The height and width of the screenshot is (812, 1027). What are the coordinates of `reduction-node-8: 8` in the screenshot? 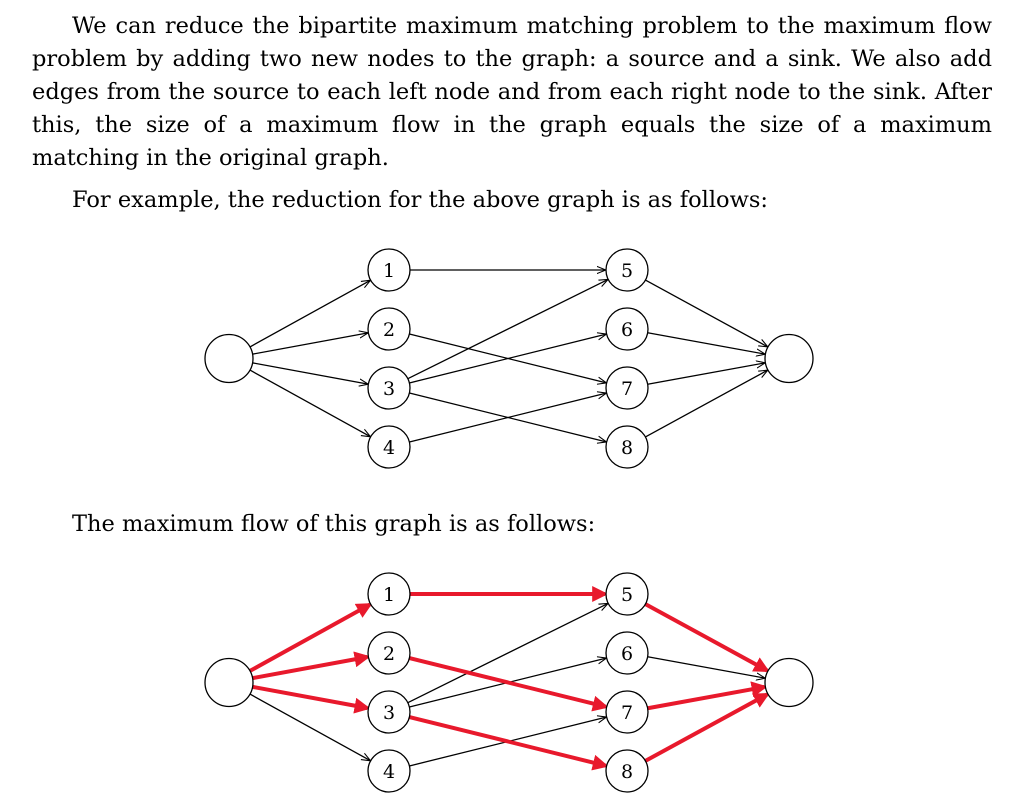 It's located at (627, 447).